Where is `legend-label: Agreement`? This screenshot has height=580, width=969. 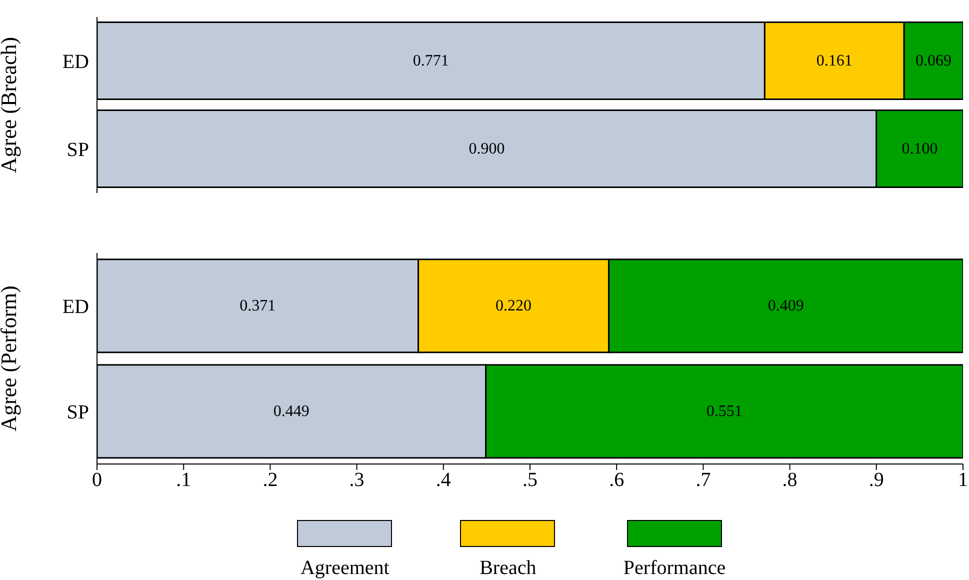 legend-label: Agreement is located at coordinates (345, 568).